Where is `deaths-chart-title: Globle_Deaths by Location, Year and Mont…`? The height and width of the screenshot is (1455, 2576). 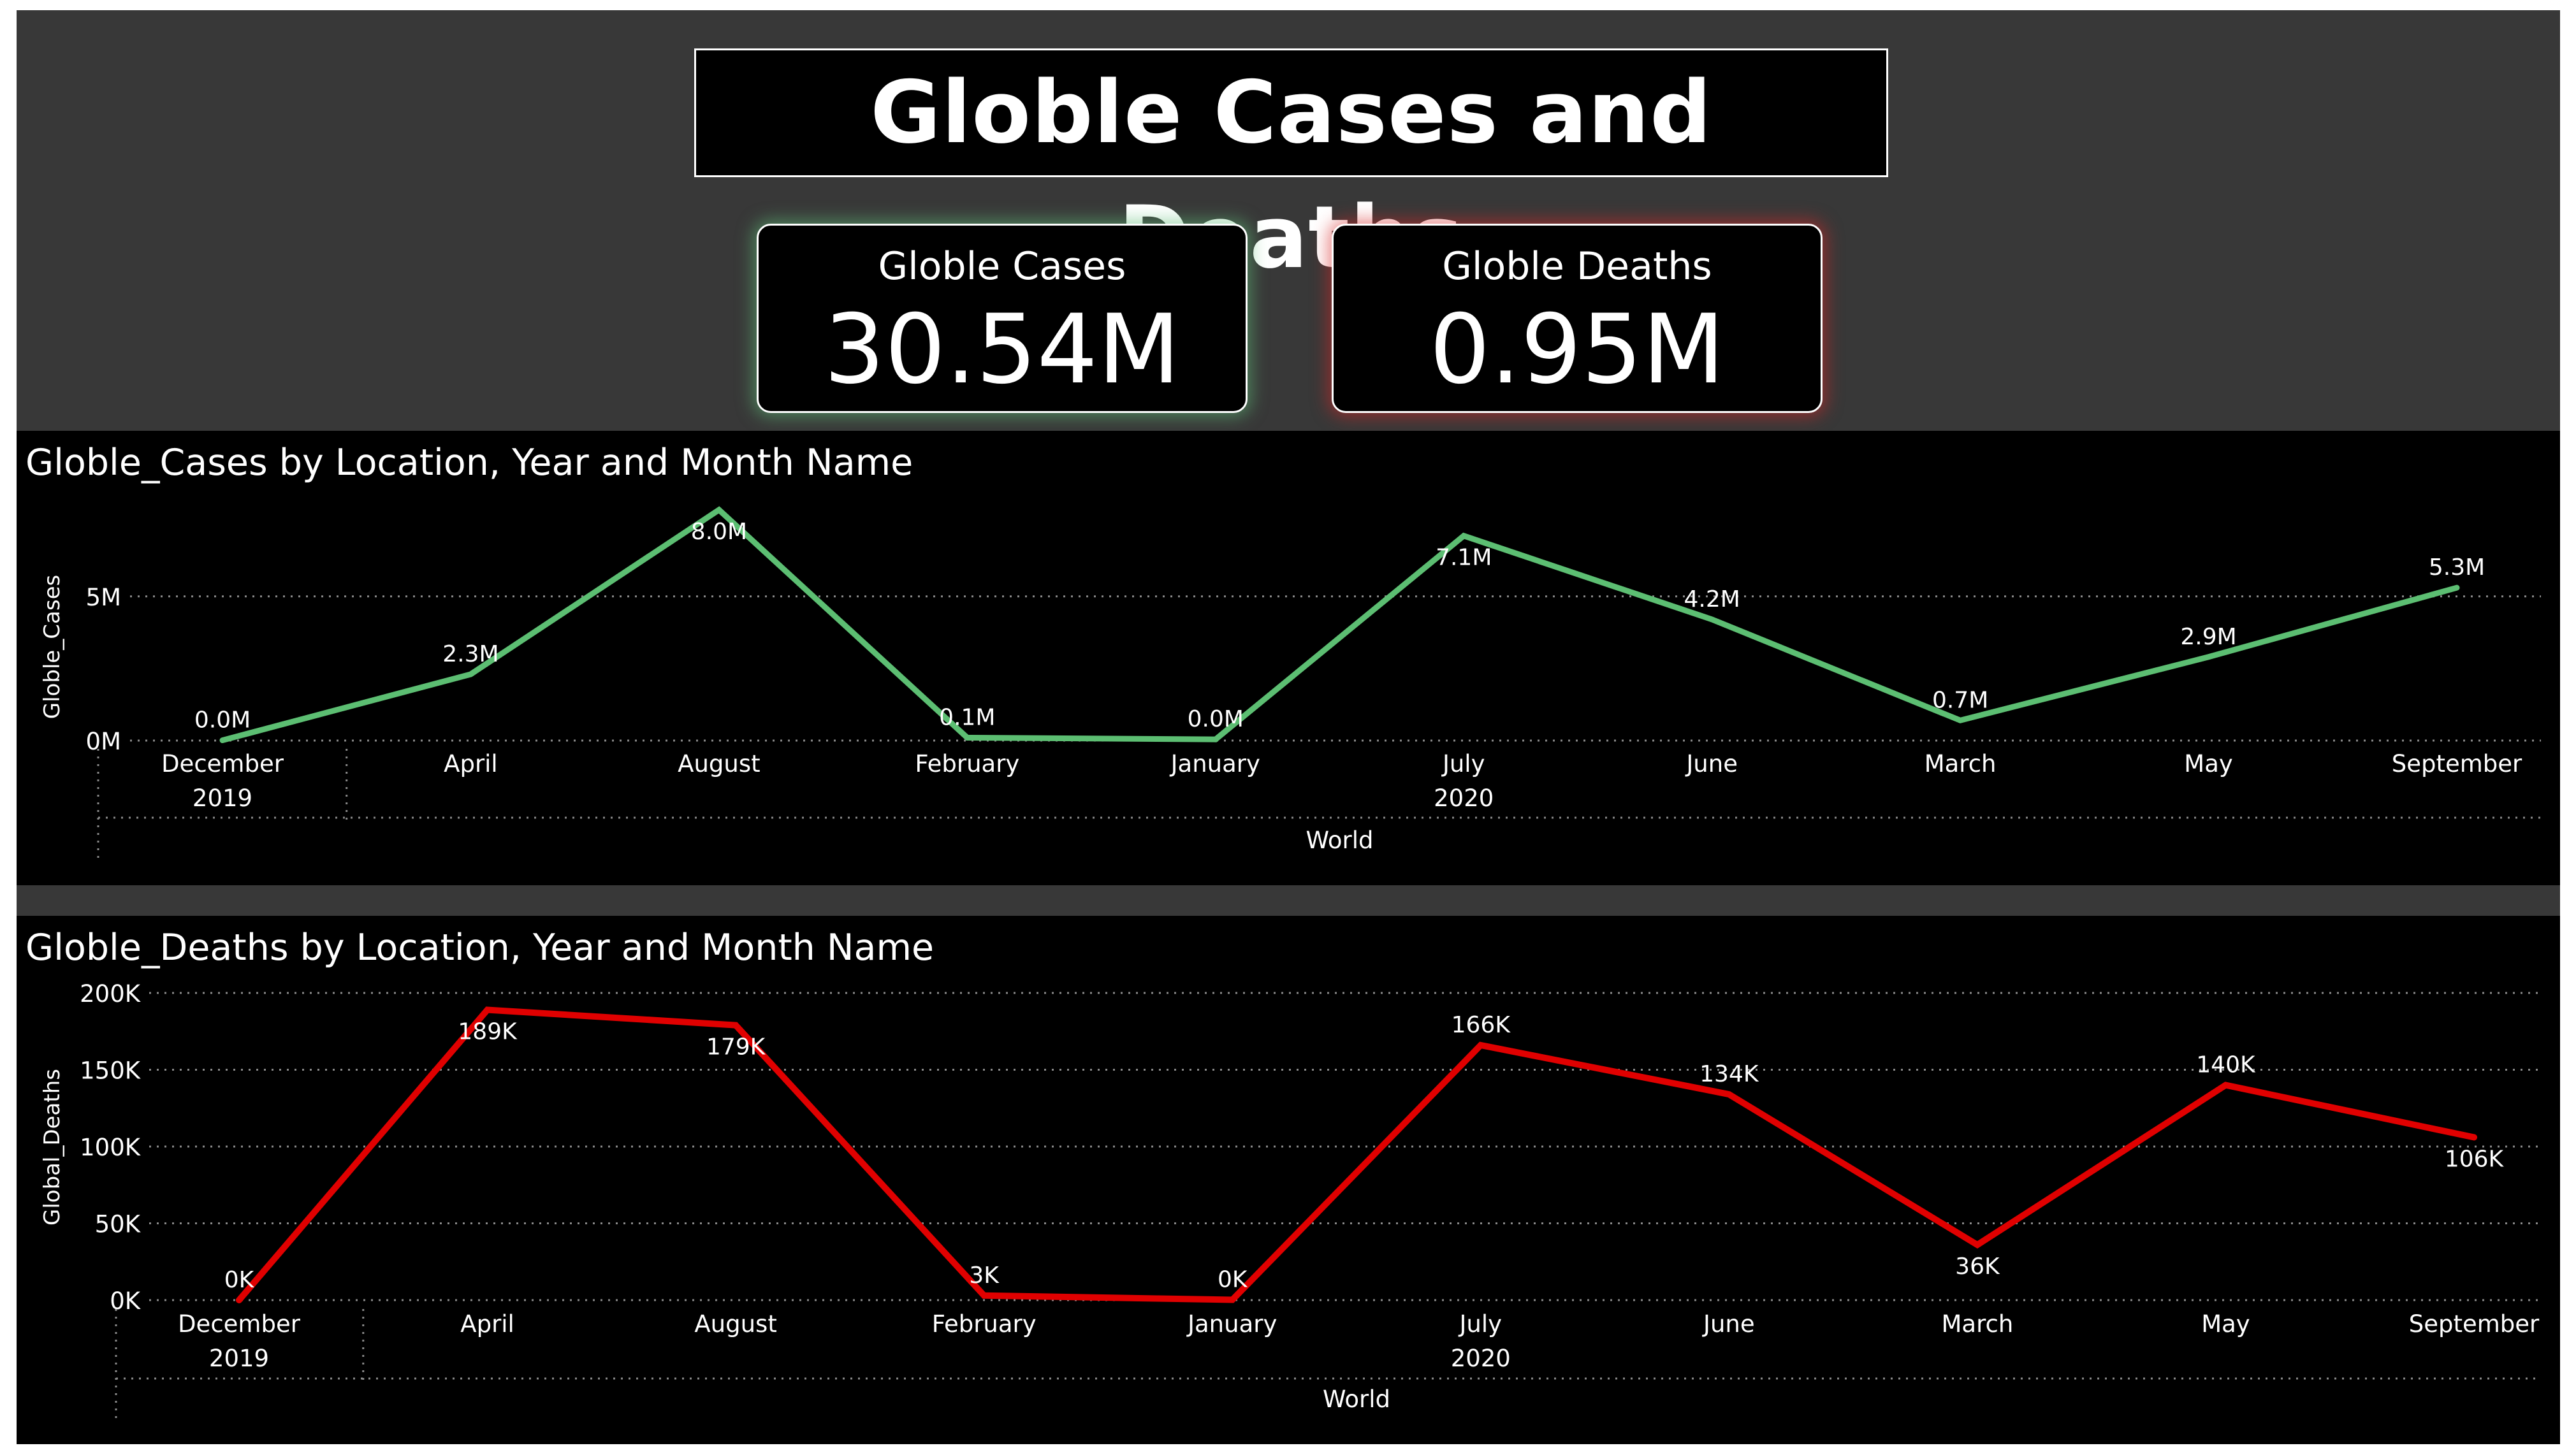 deaths-chart-title: Globle_Deaths by Location, Year and Mont… is located at coordinates (480, 948).